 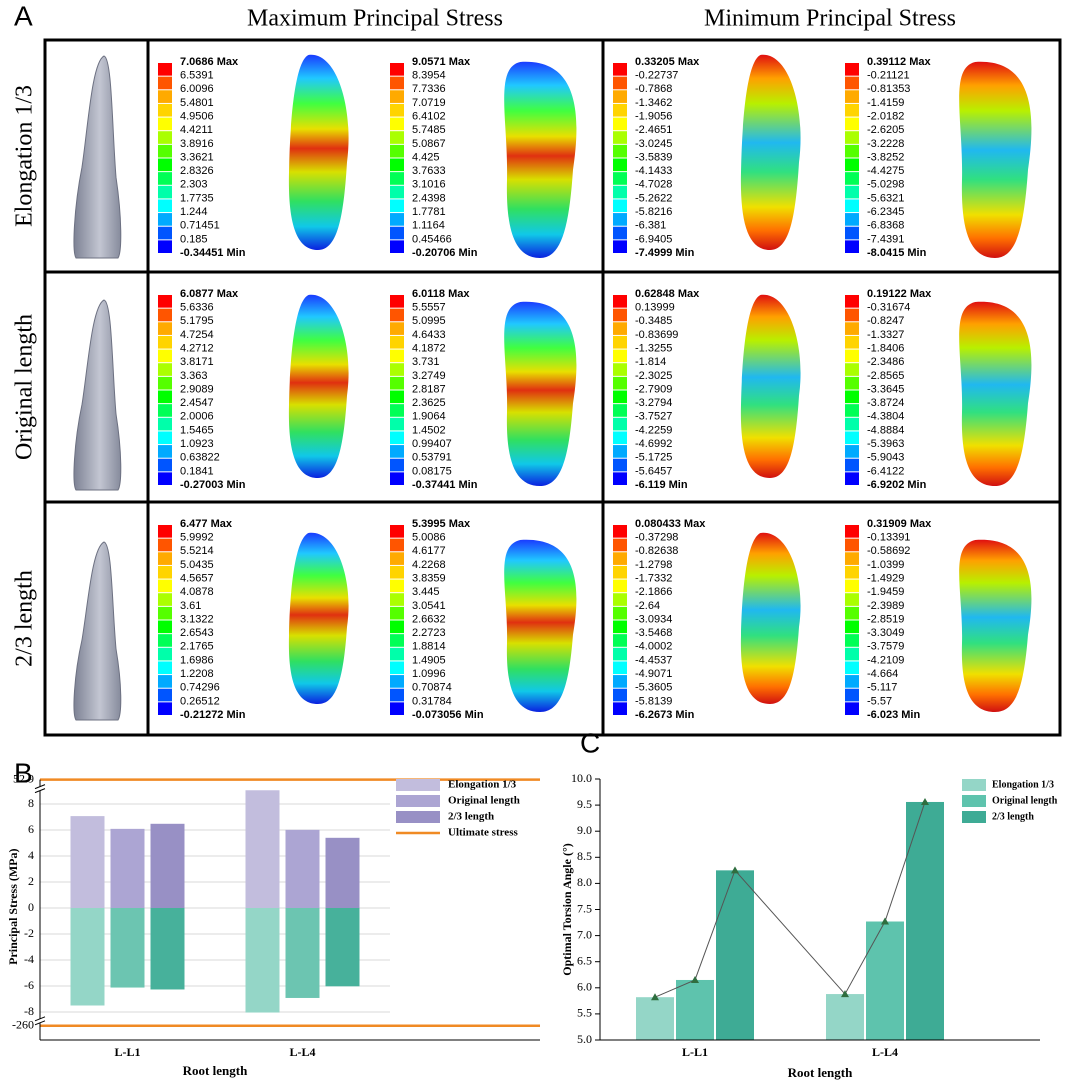 What do you see at coordinates (653, 619) in the screenshot?
I see `legend-value: -3.0934` at bounding box center [653, 619].